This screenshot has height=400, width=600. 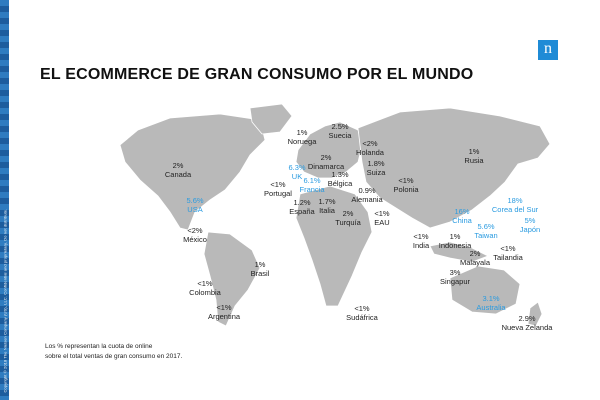 I want to click on country-label-china: 16% China, so click(x=462, y=216).